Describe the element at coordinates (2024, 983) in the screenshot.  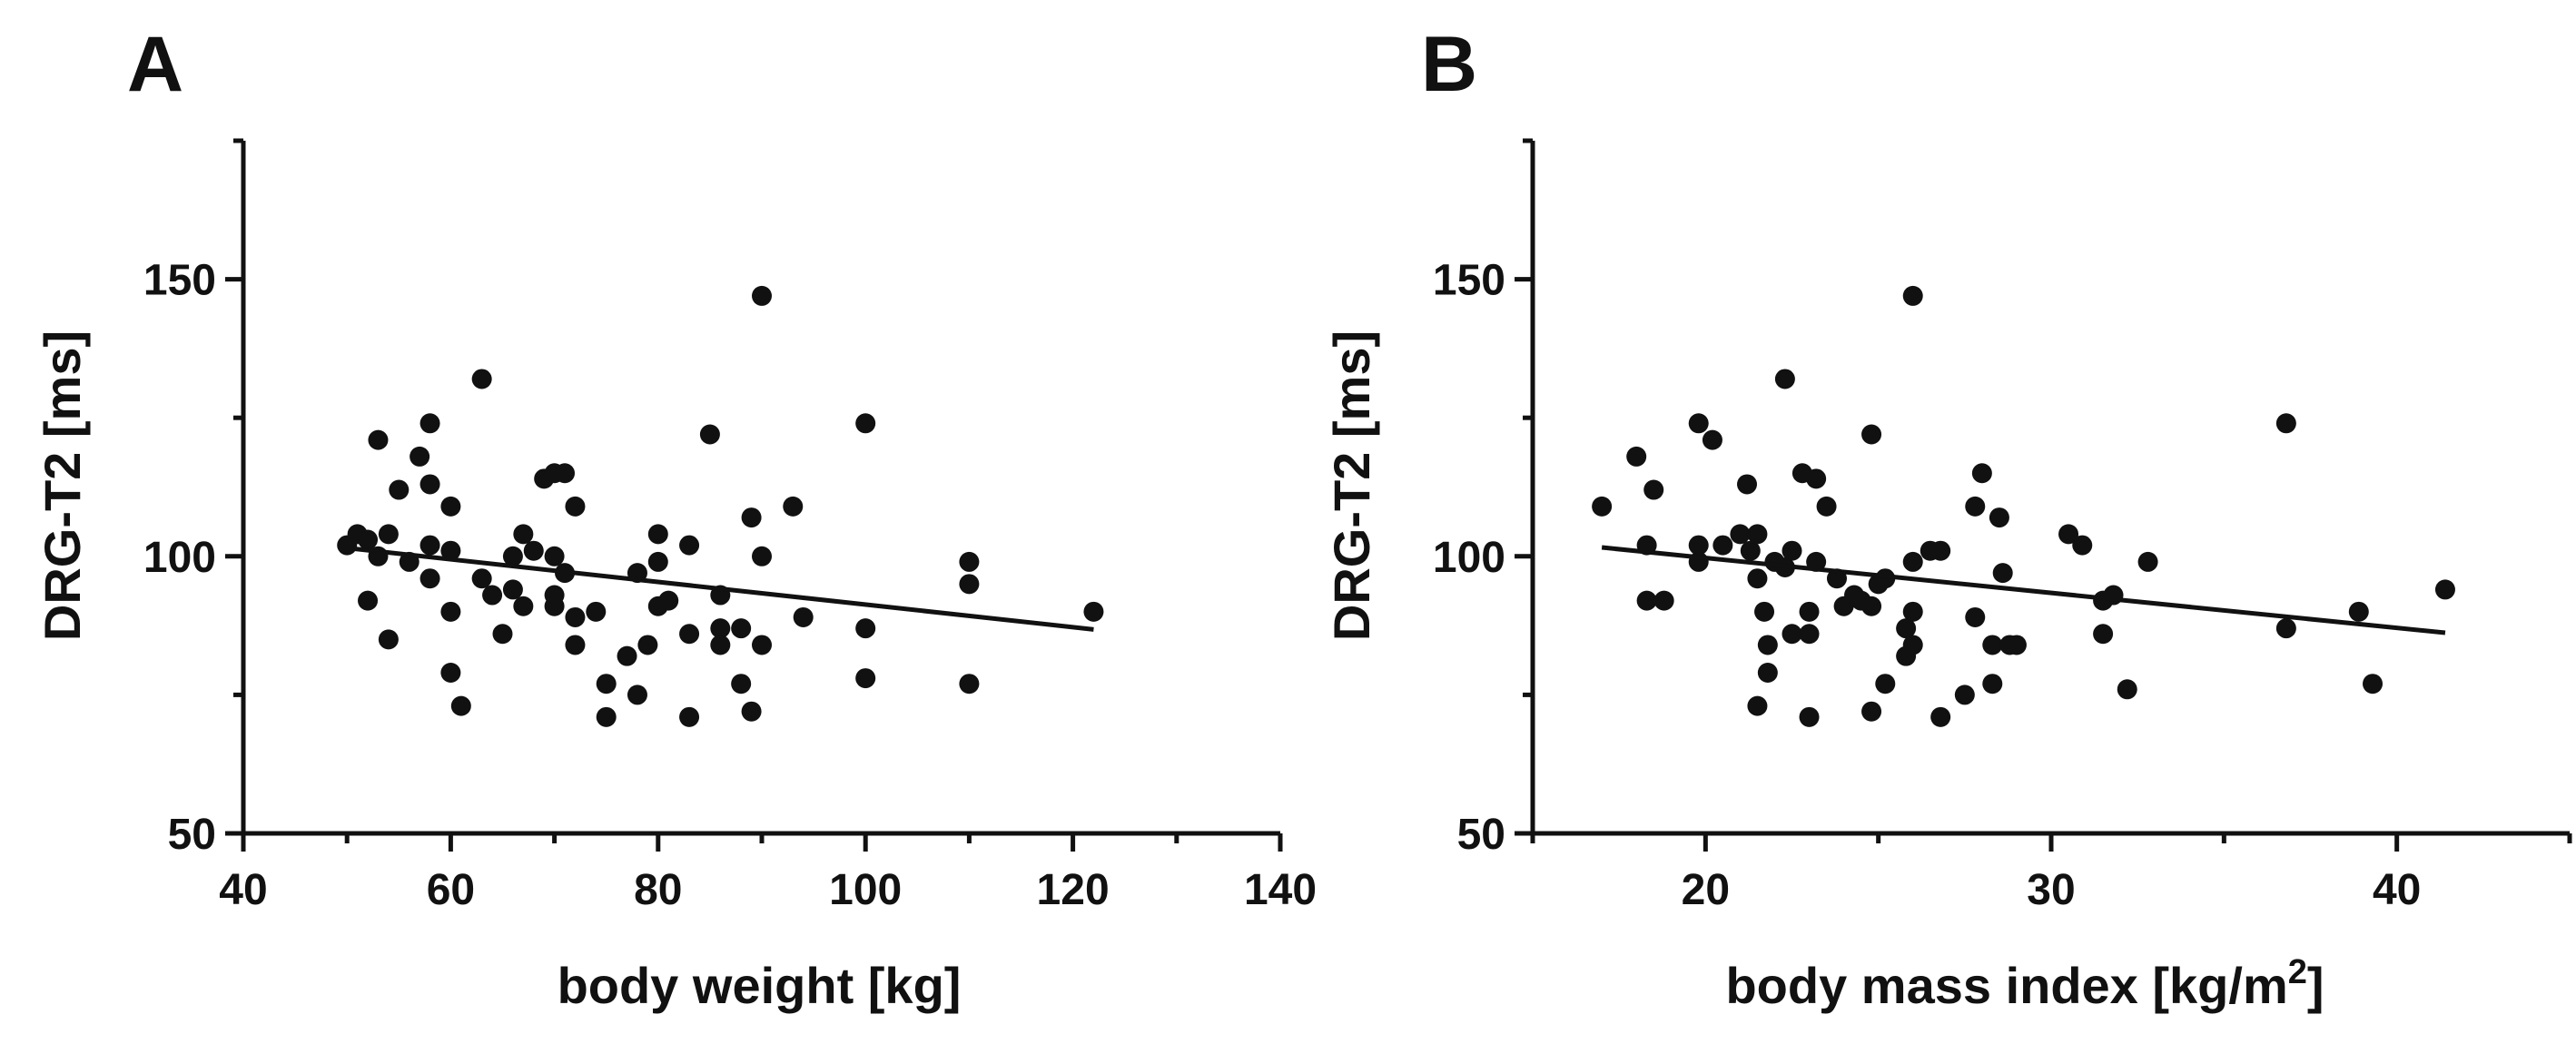
I see `x-axis-title-b: body mass index [kg/m2]` at that location.